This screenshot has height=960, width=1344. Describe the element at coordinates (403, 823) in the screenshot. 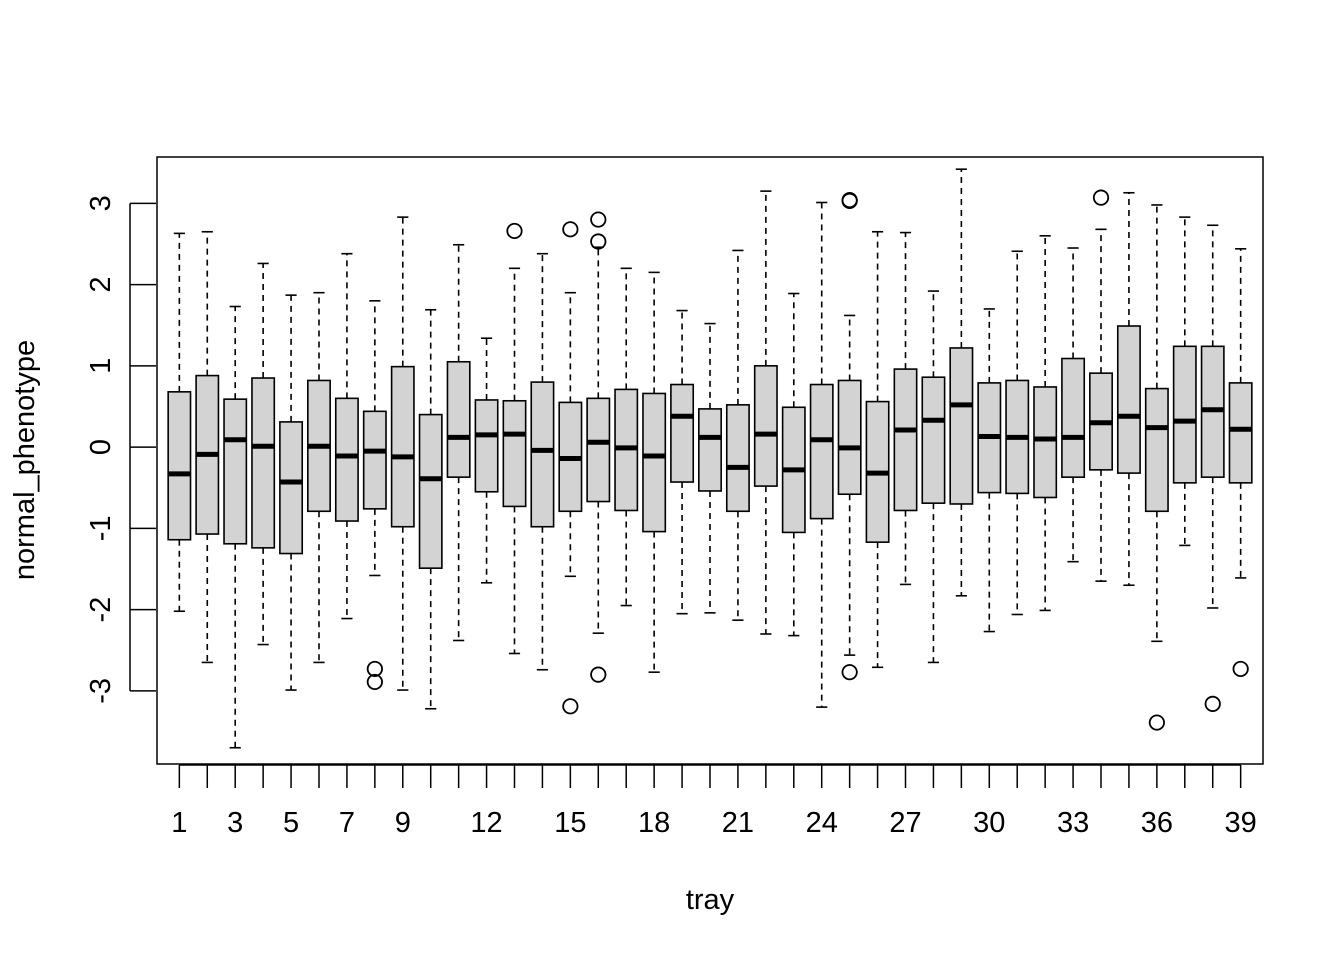

I see `x-tick-label: 9` at that location.